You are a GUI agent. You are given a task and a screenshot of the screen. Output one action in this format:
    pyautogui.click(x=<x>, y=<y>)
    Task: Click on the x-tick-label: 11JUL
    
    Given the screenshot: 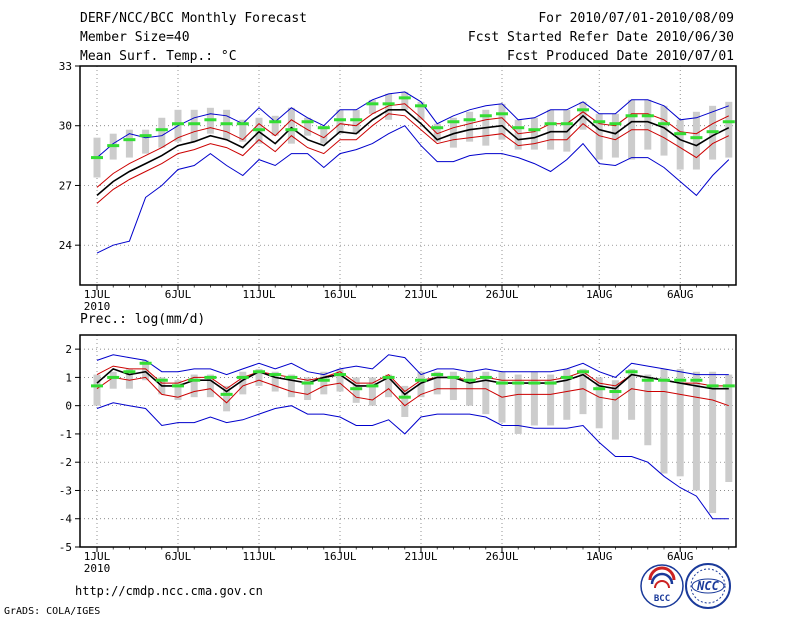 What is the action you would take?
    pyautogui.click(x=258, y=556)
    